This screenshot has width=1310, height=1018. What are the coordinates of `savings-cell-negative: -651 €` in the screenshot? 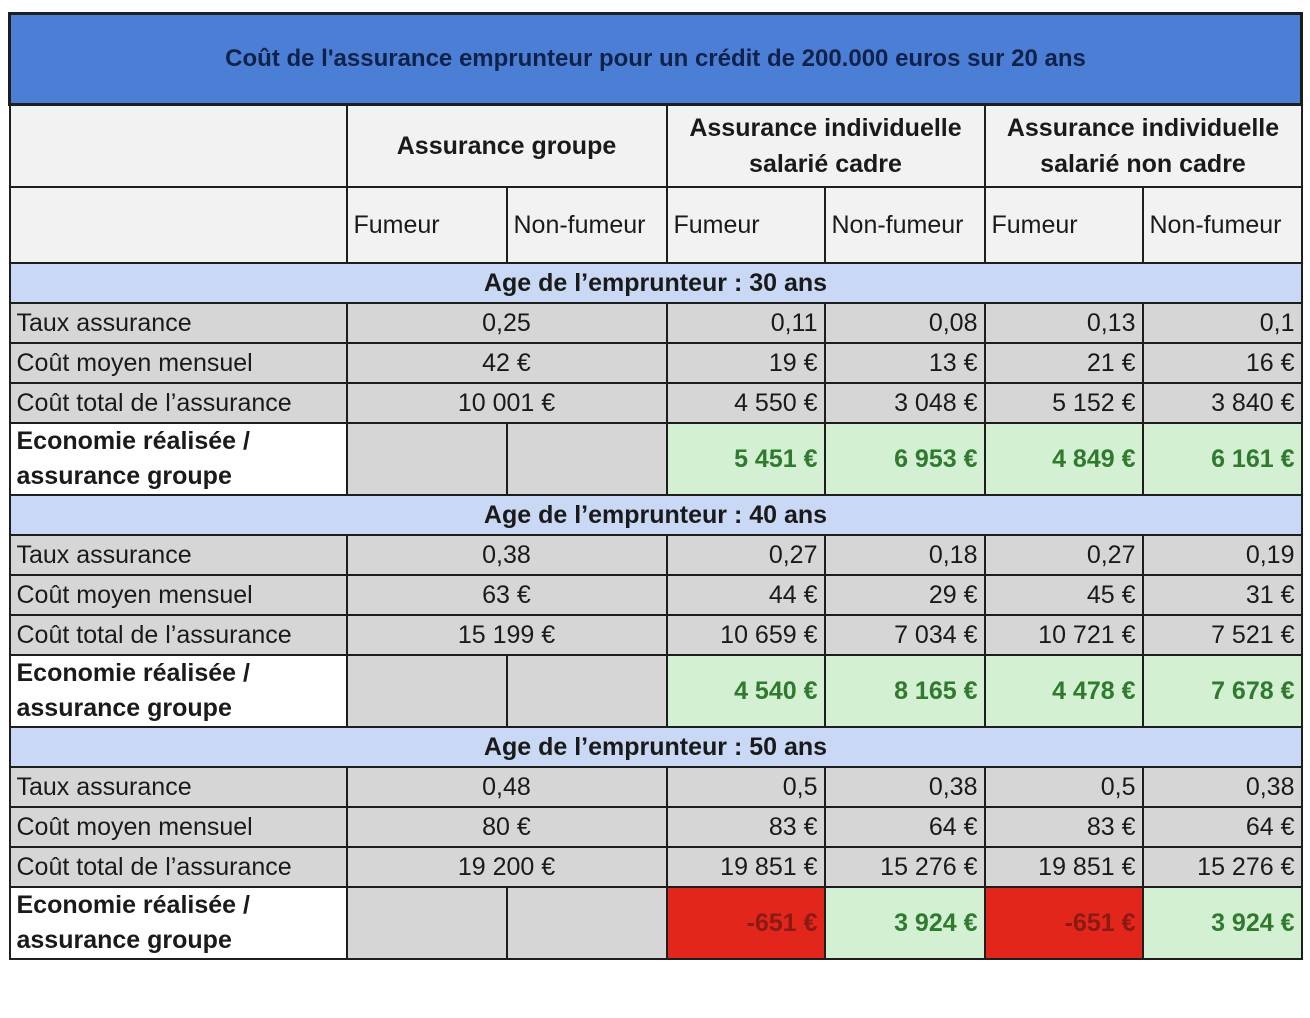 It's located at (745, 923).